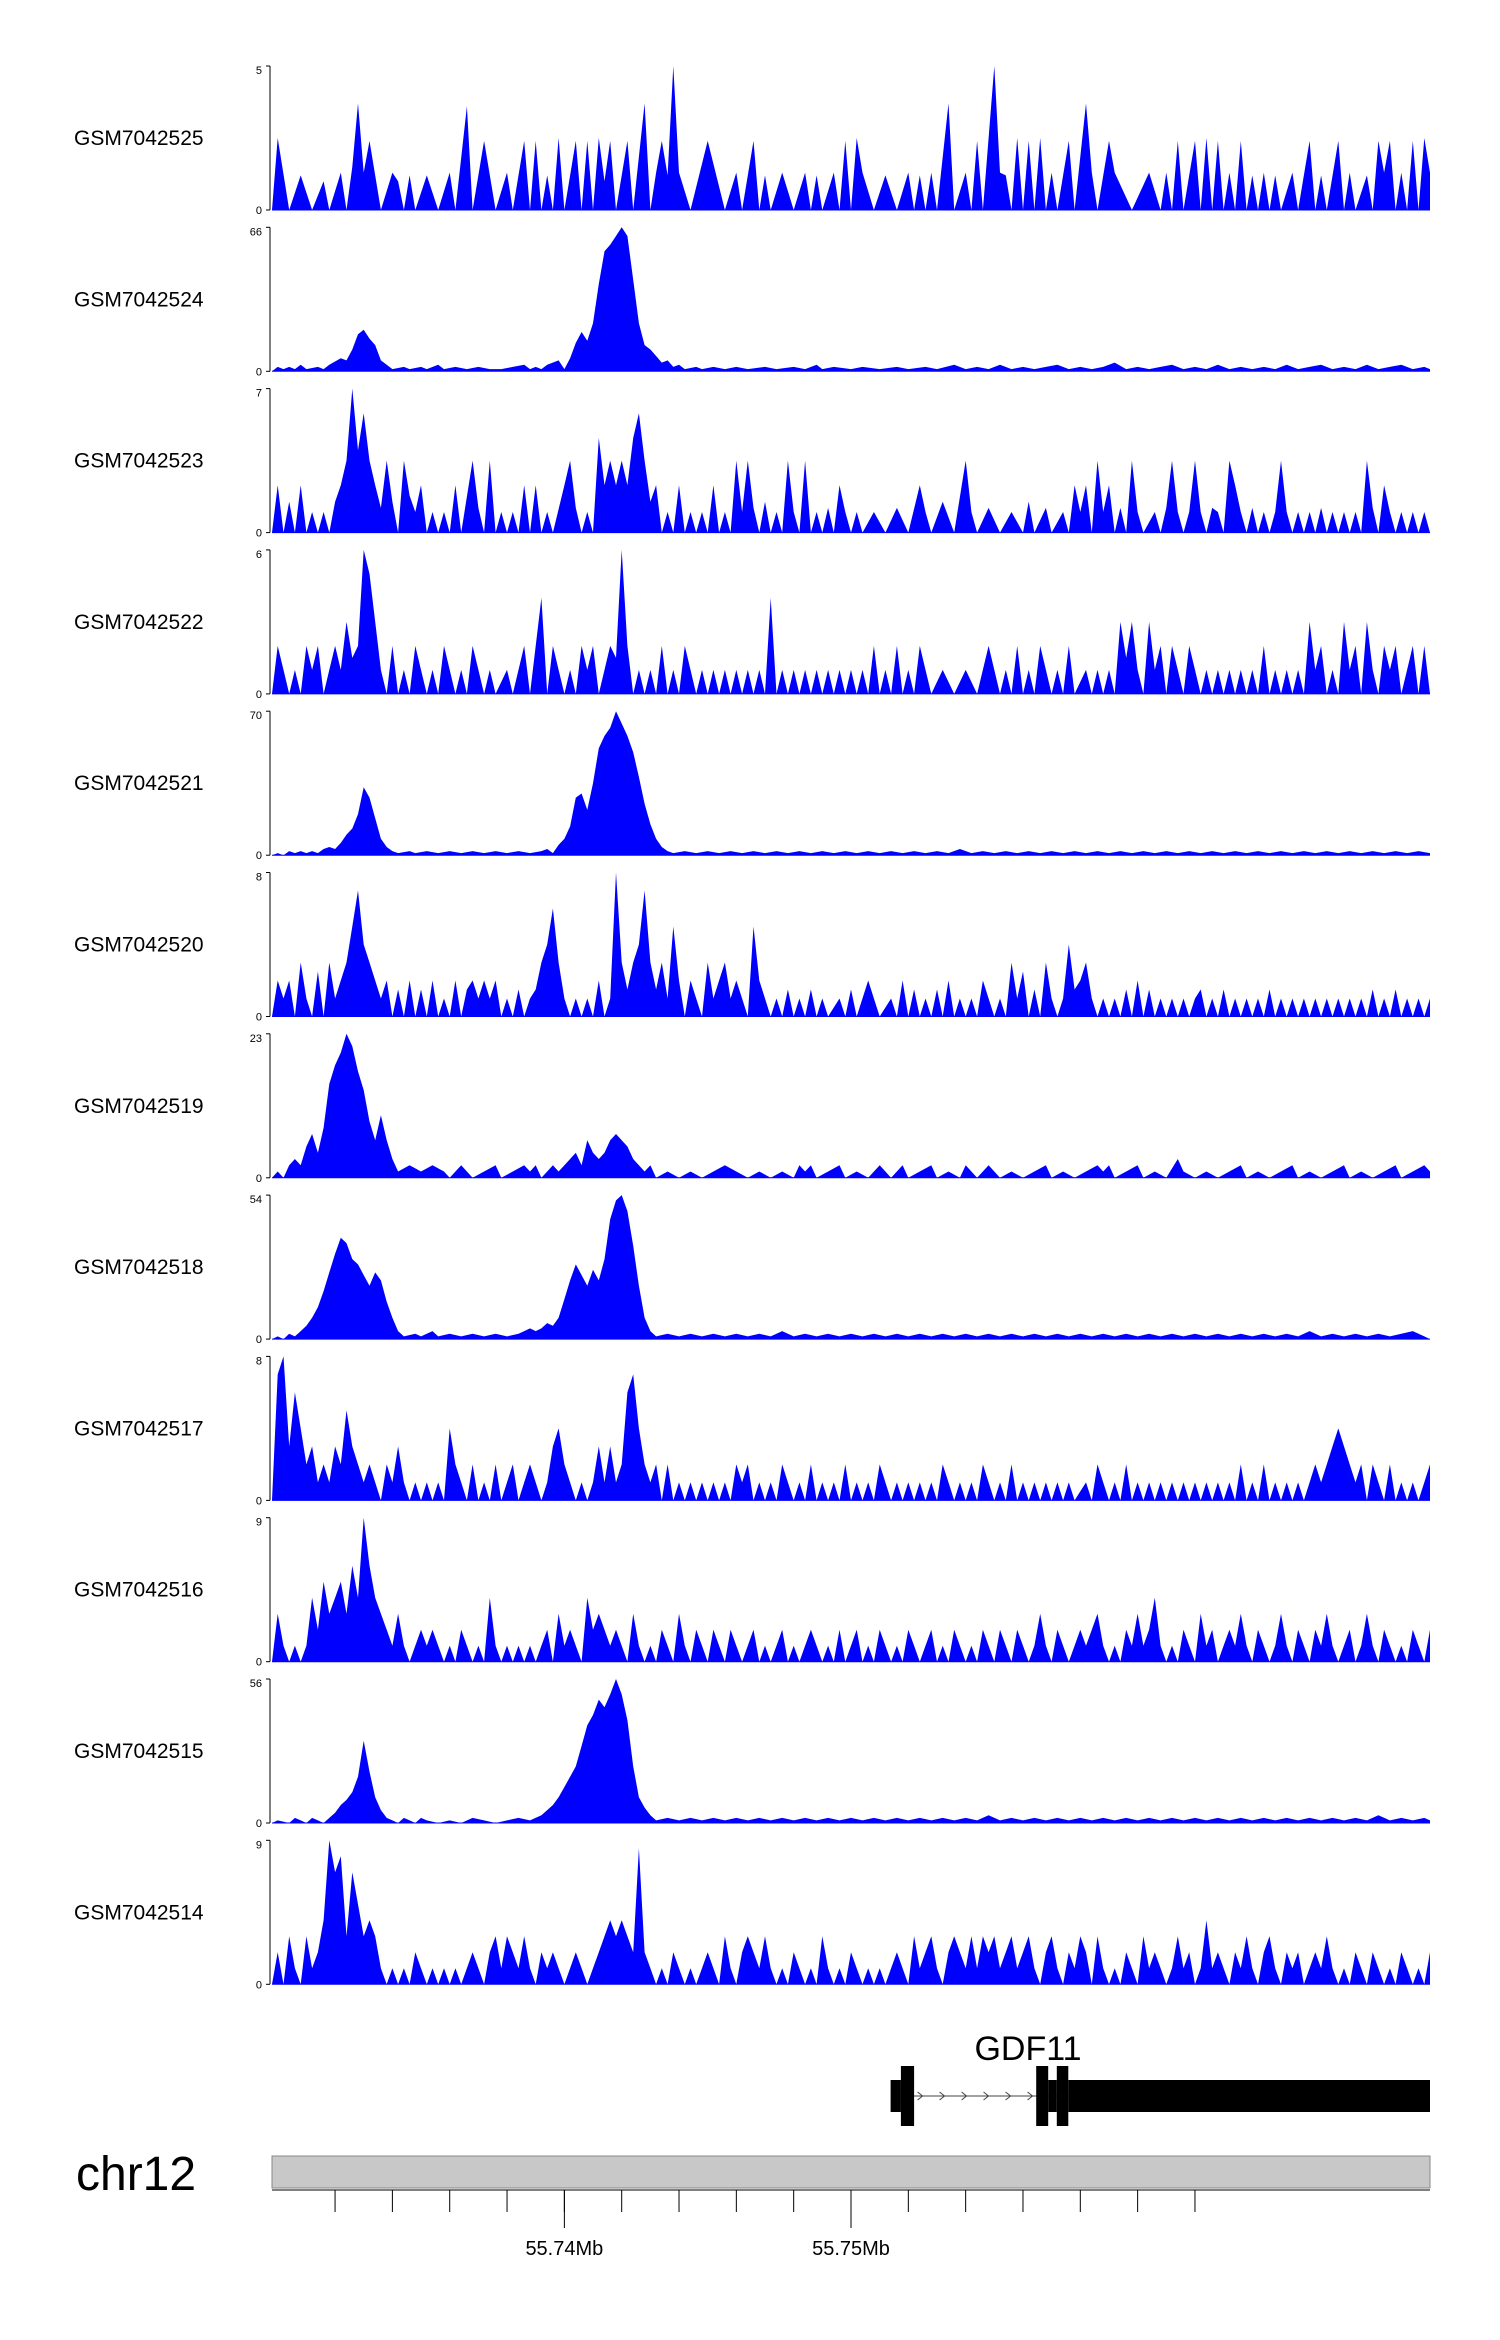 The width and height of the screenshot is (1500, 2340). What do you see at coordinates (139, 1428) in the screenshot?
I see `track-label: GSM7042517` at bounding box center [139, 1428].